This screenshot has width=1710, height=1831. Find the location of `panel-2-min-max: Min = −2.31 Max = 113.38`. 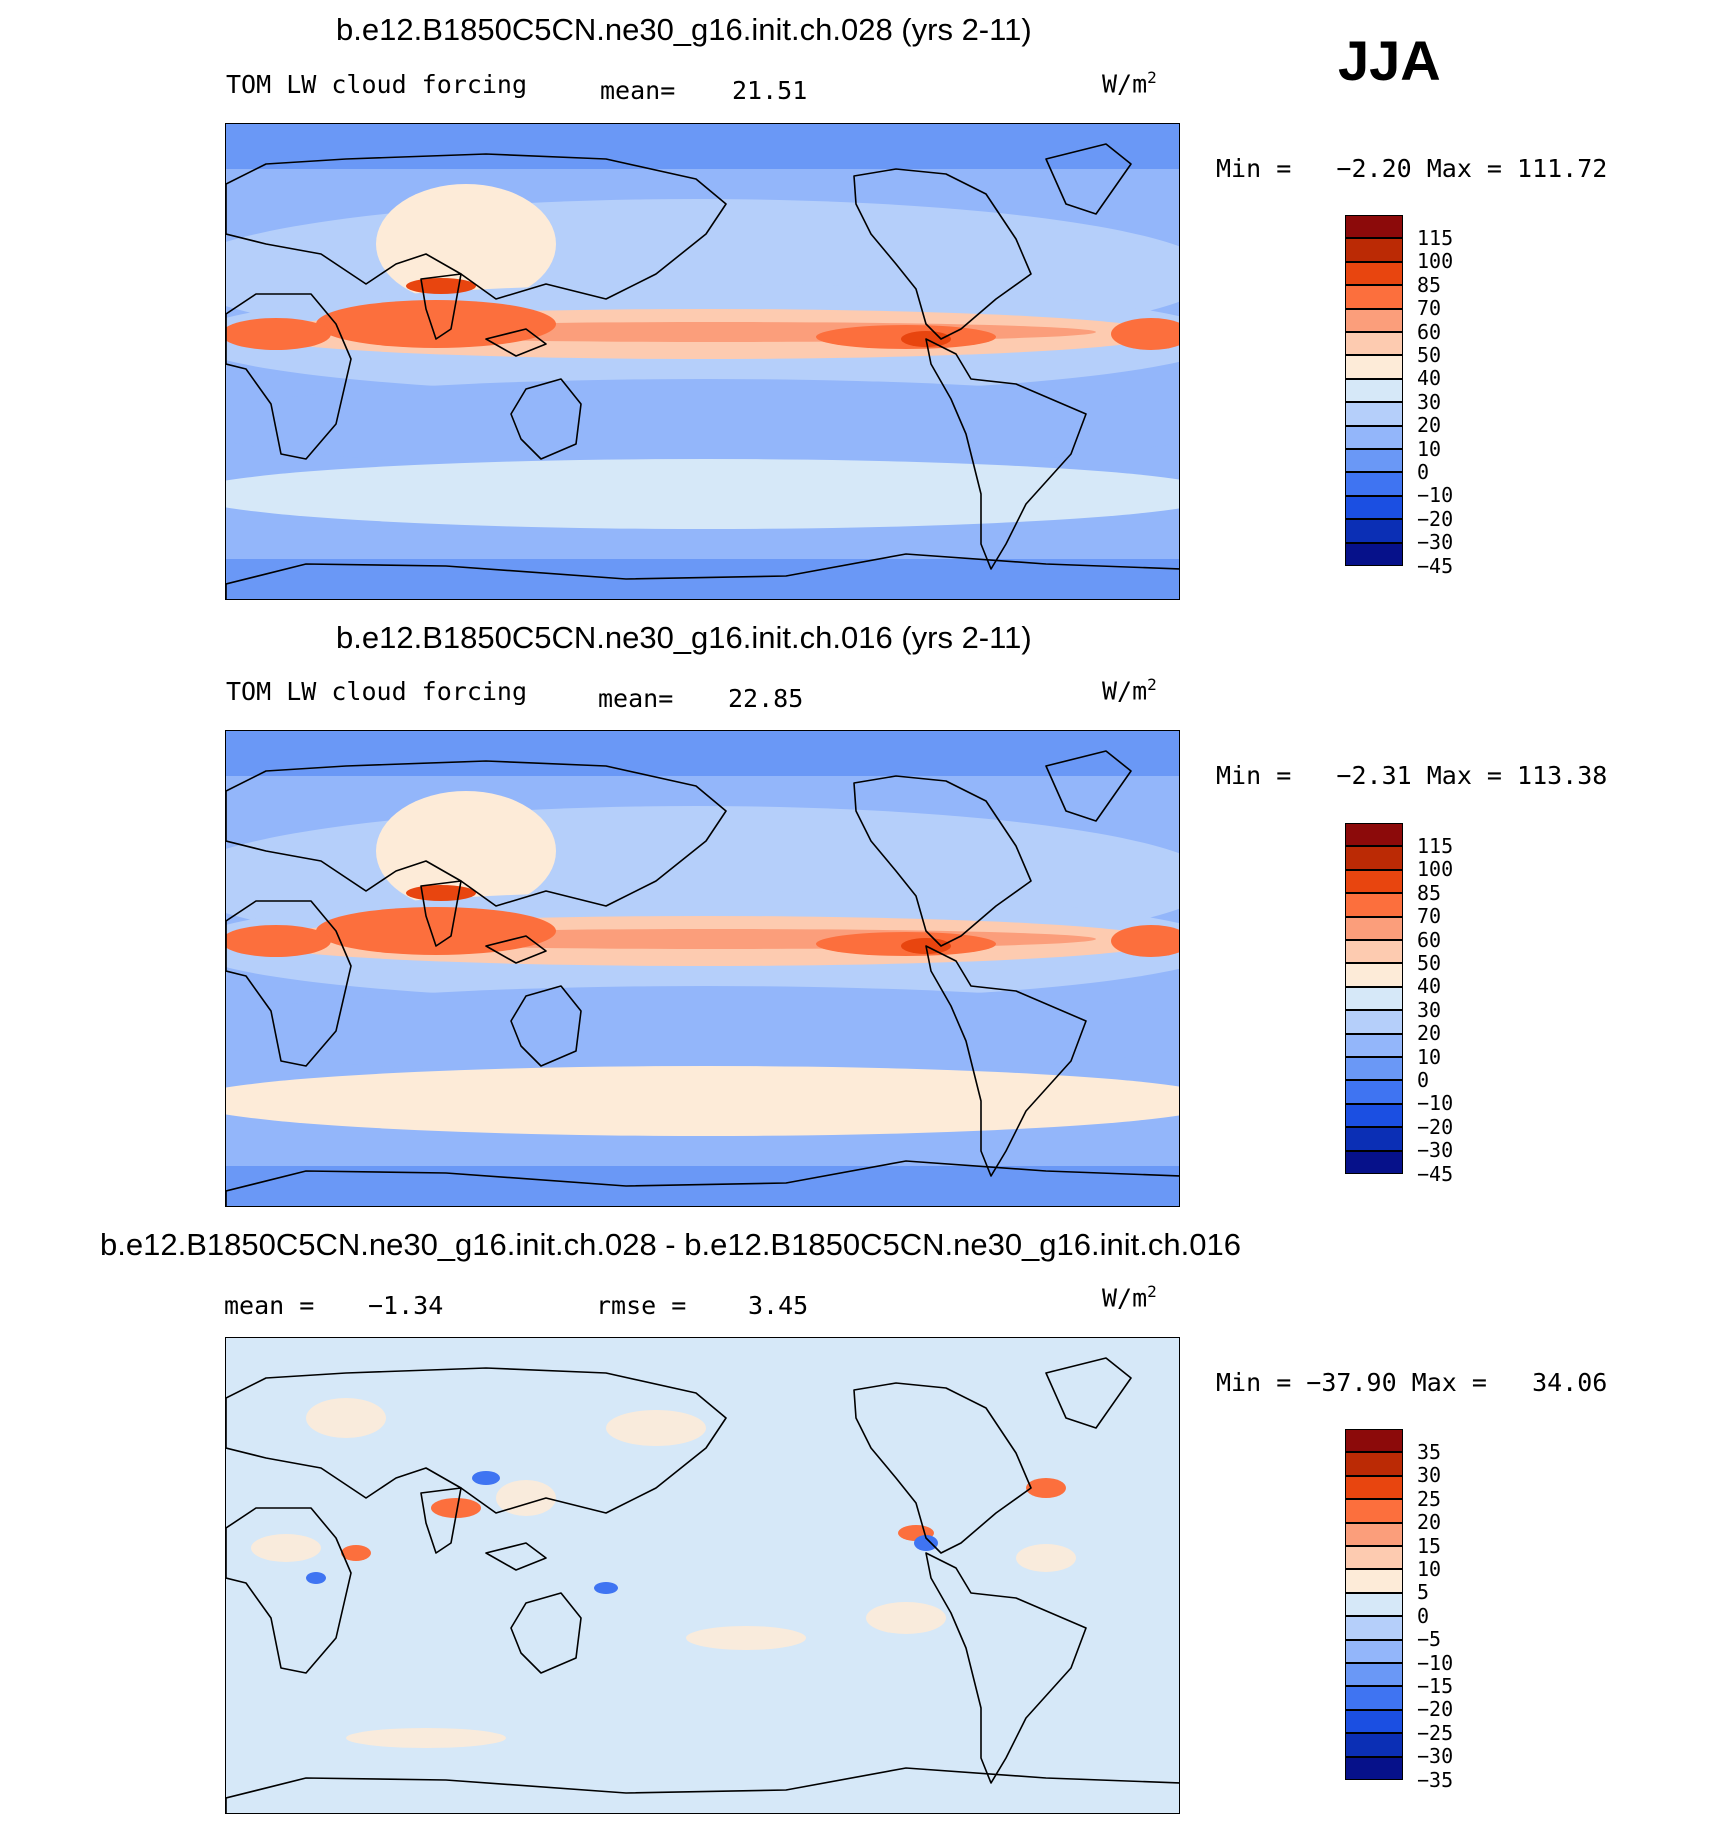

panel-2-min-max: Min = −2.31 Max = 113.38 is located at coordinates (1412, 775).